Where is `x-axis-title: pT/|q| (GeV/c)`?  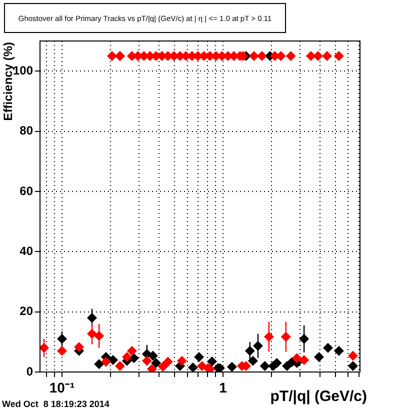 x-axis-title: pT/|q| (GeV/c) is located at coordinates (318, 396).